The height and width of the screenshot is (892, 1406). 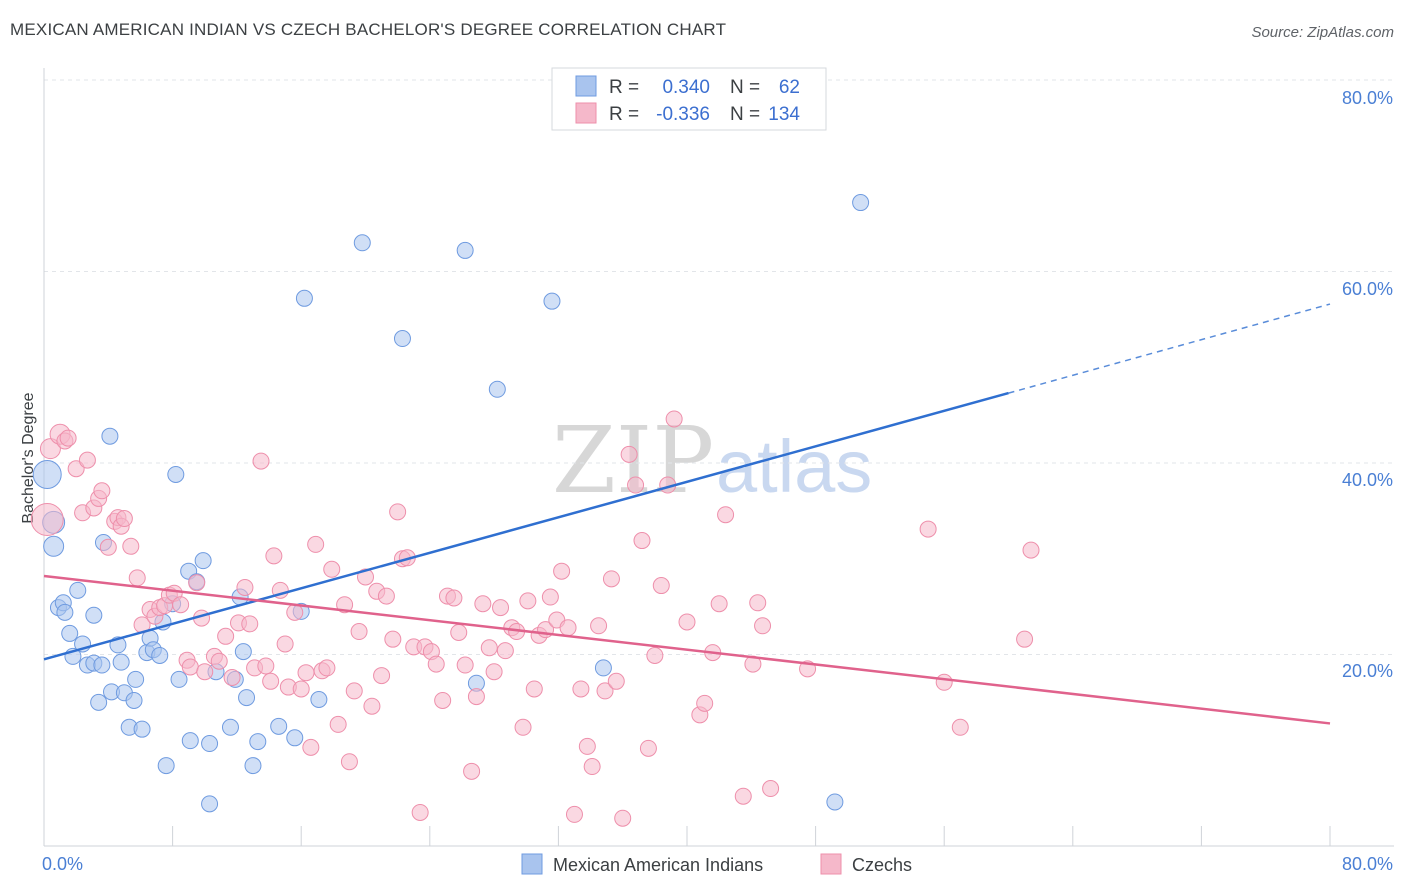 I want to click on legend-r-label-1: R =, so click(x=624, y=87).